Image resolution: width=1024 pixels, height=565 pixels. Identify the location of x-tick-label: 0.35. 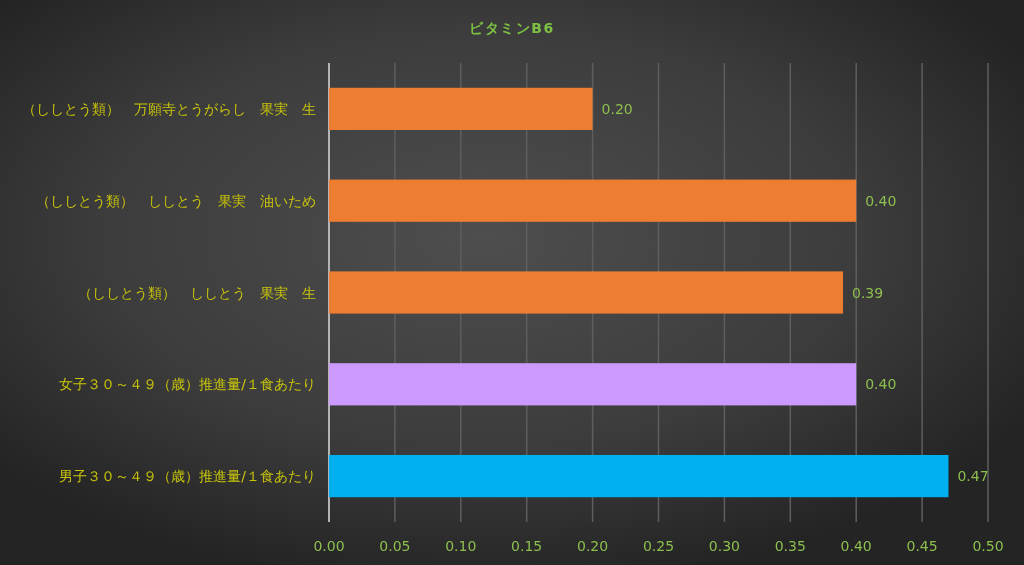
(790, 546).